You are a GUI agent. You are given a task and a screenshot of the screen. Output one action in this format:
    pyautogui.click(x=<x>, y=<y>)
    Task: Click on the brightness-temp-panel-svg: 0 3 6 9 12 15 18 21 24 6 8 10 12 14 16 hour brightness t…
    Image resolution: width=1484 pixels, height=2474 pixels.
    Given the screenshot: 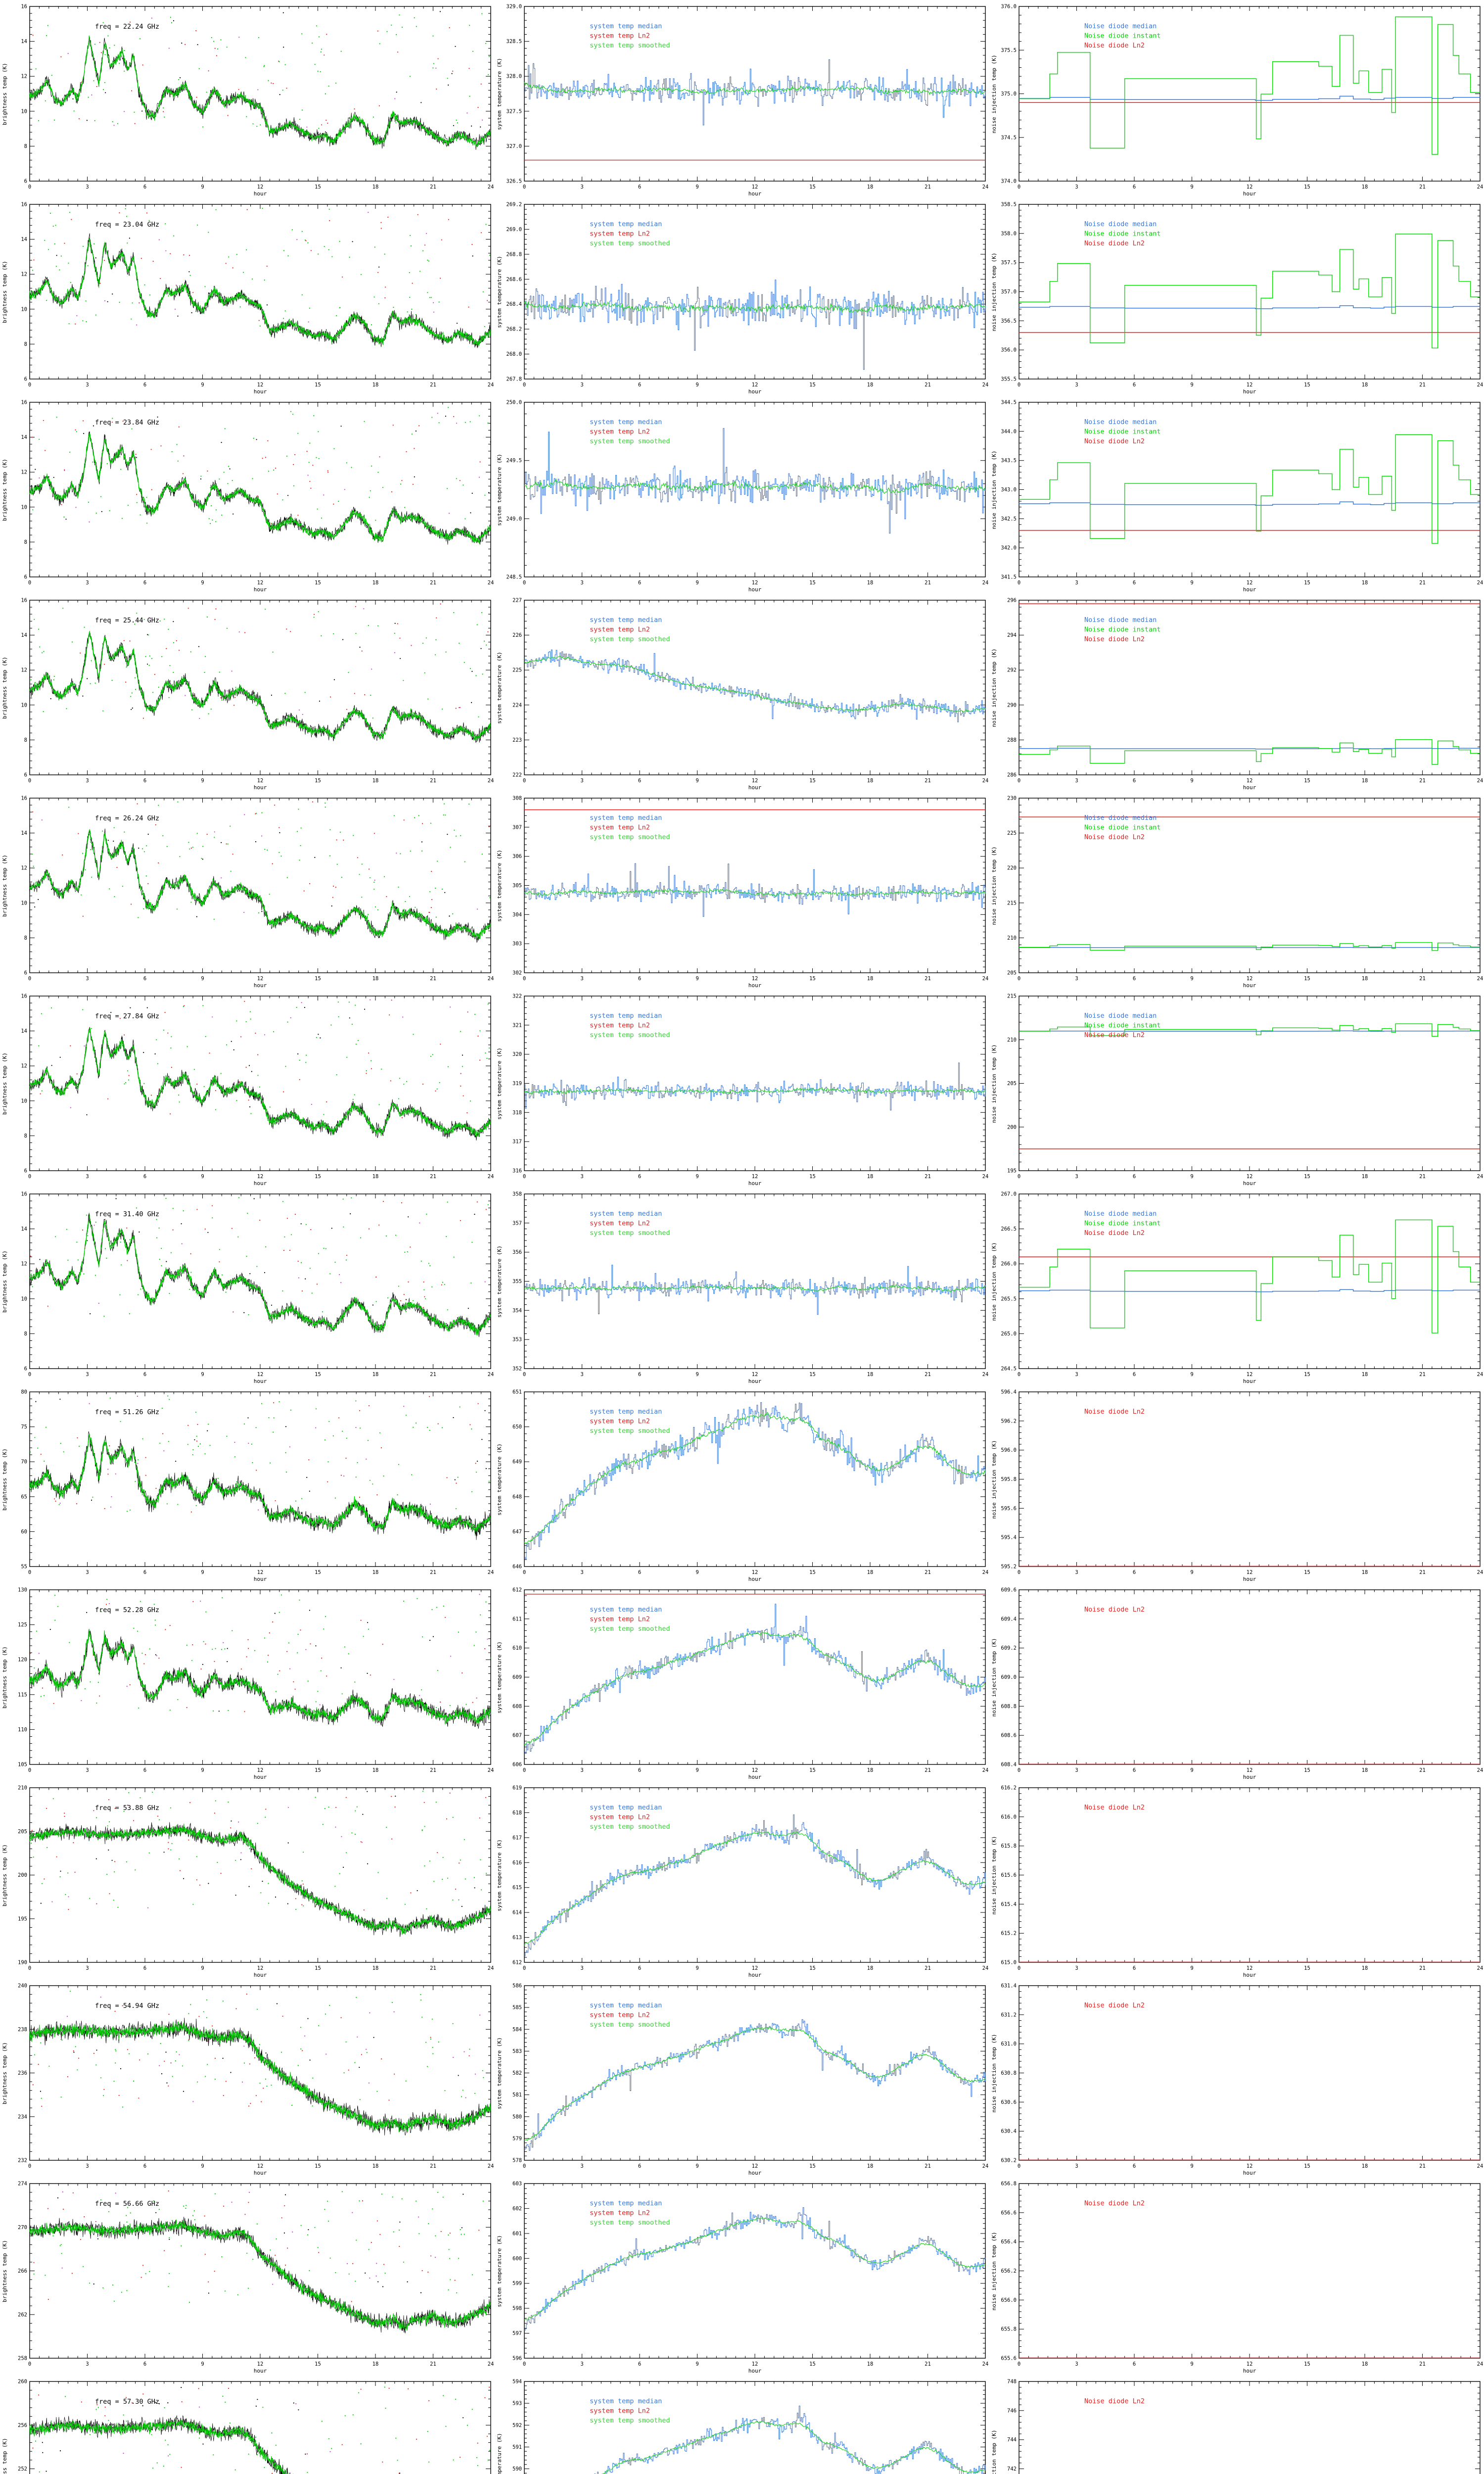 What is the action you would take?
    pyautogui.click(x=247, y=1287)
    